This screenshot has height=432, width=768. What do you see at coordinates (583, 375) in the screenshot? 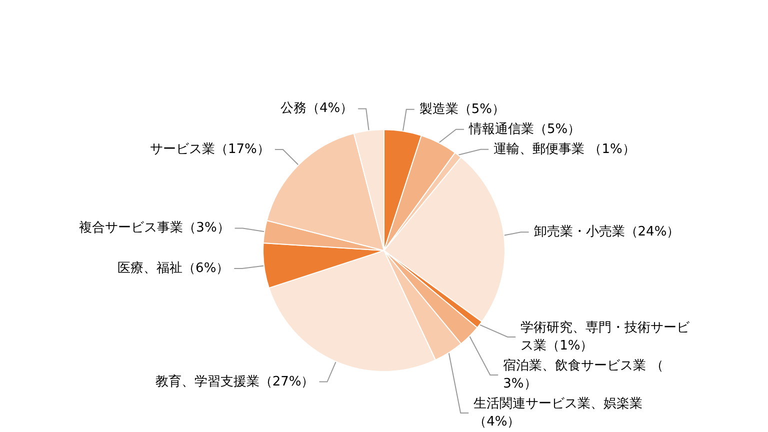
I see `slice-label: 宿泊業、飲食サービス業 （3%）` at bounding box center [583, 375].